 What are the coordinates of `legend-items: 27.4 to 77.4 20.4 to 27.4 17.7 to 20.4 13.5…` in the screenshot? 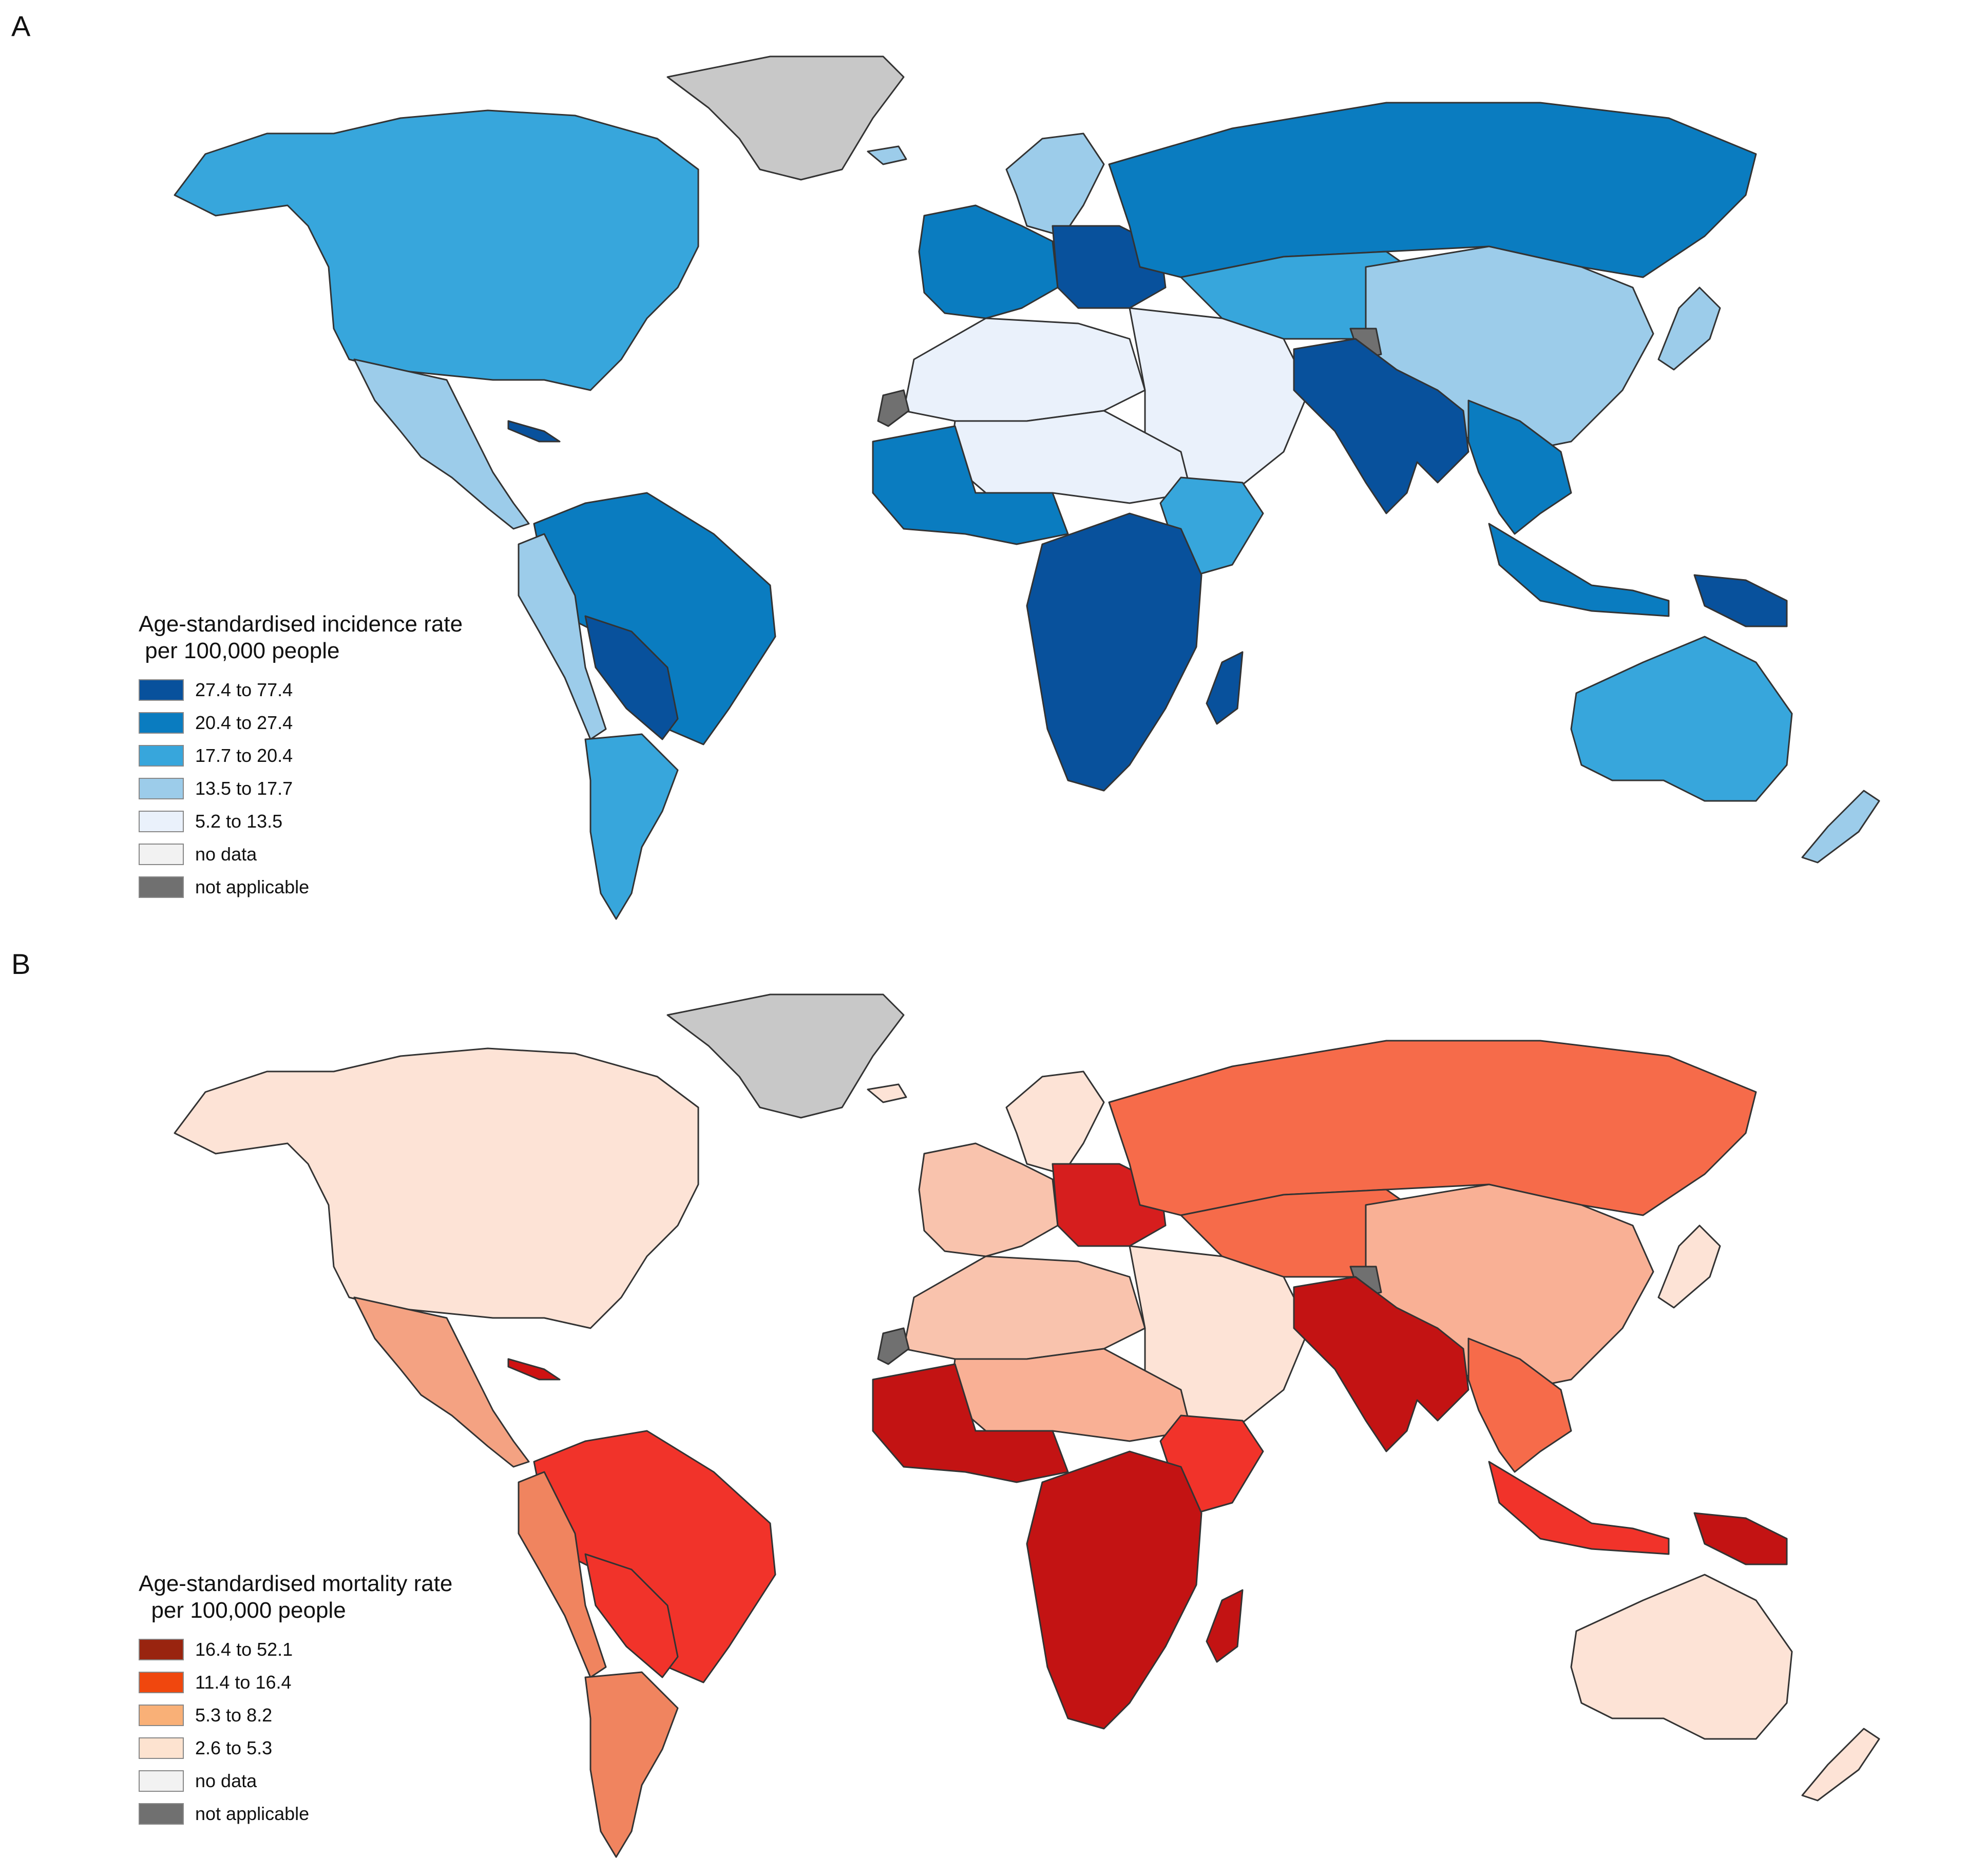 It's located at (301, 789).